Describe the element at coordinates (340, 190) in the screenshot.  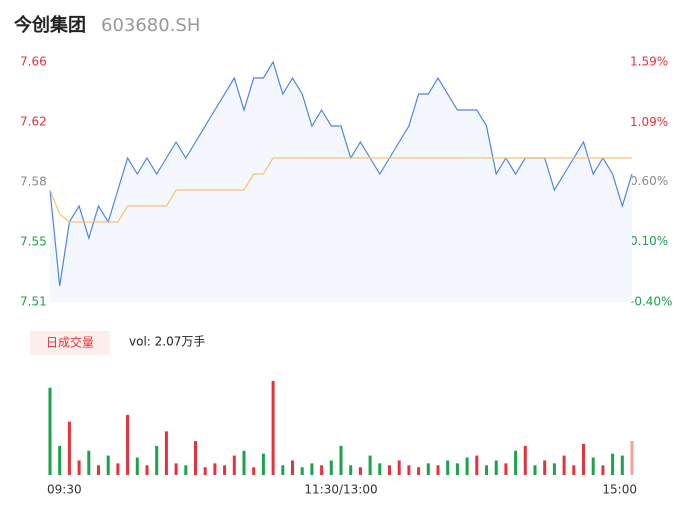
I see `average-line` at that location.